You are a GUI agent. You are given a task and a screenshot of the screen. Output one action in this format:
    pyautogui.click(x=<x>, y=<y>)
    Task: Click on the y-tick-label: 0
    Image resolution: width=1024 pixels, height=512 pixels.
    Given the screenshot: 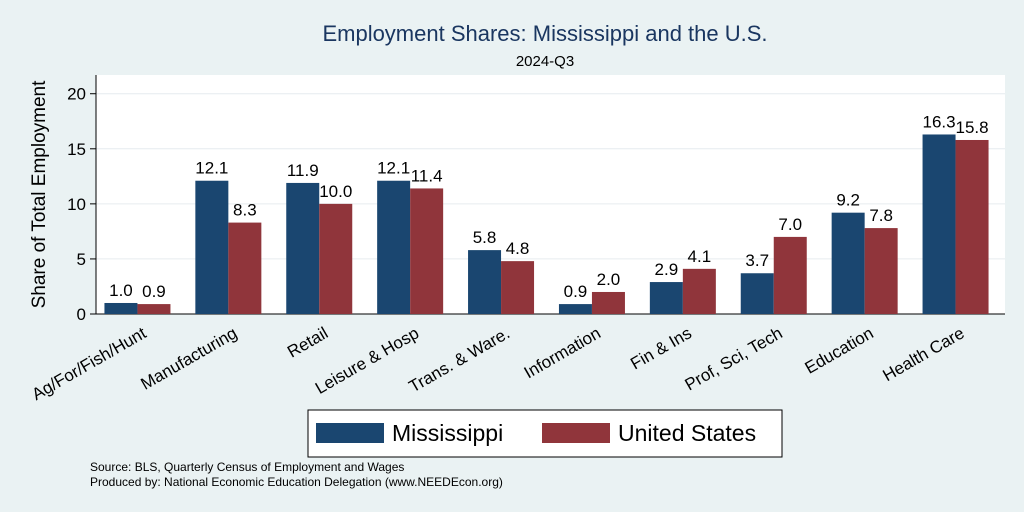 What is the action you would take?
    pyautogui.click(x=81, y=314)
    